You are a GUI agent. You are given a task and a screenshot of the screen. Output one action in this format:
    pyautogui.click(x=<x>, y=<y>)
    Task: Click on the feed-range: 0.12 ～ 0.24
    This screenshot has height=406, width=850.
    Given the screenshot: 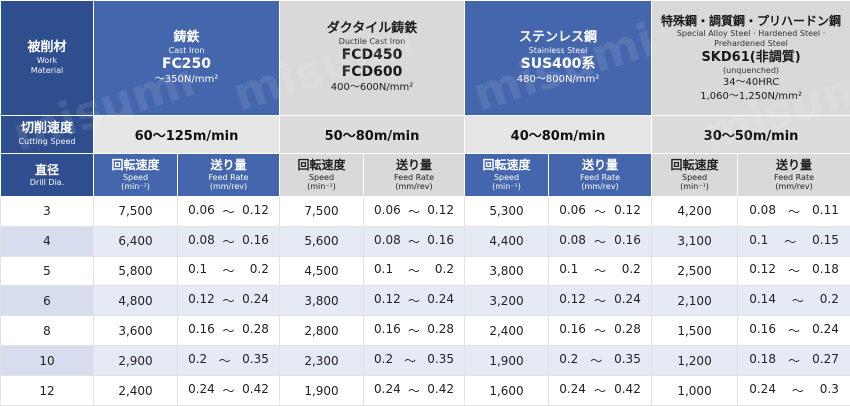 What is the action you would take?
    pyautogui.click(x=600, y=300)
    